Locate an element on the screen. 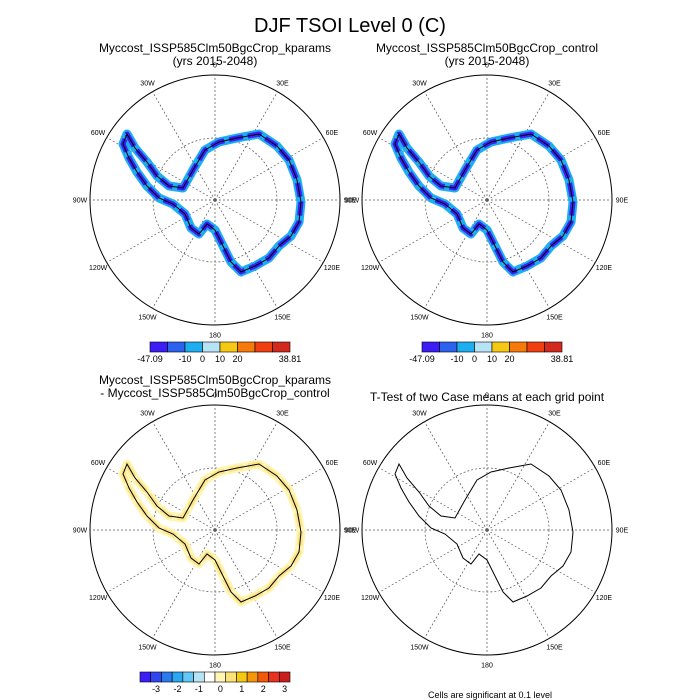  colorbar-label: -1 is located at coordinates (199, 689).